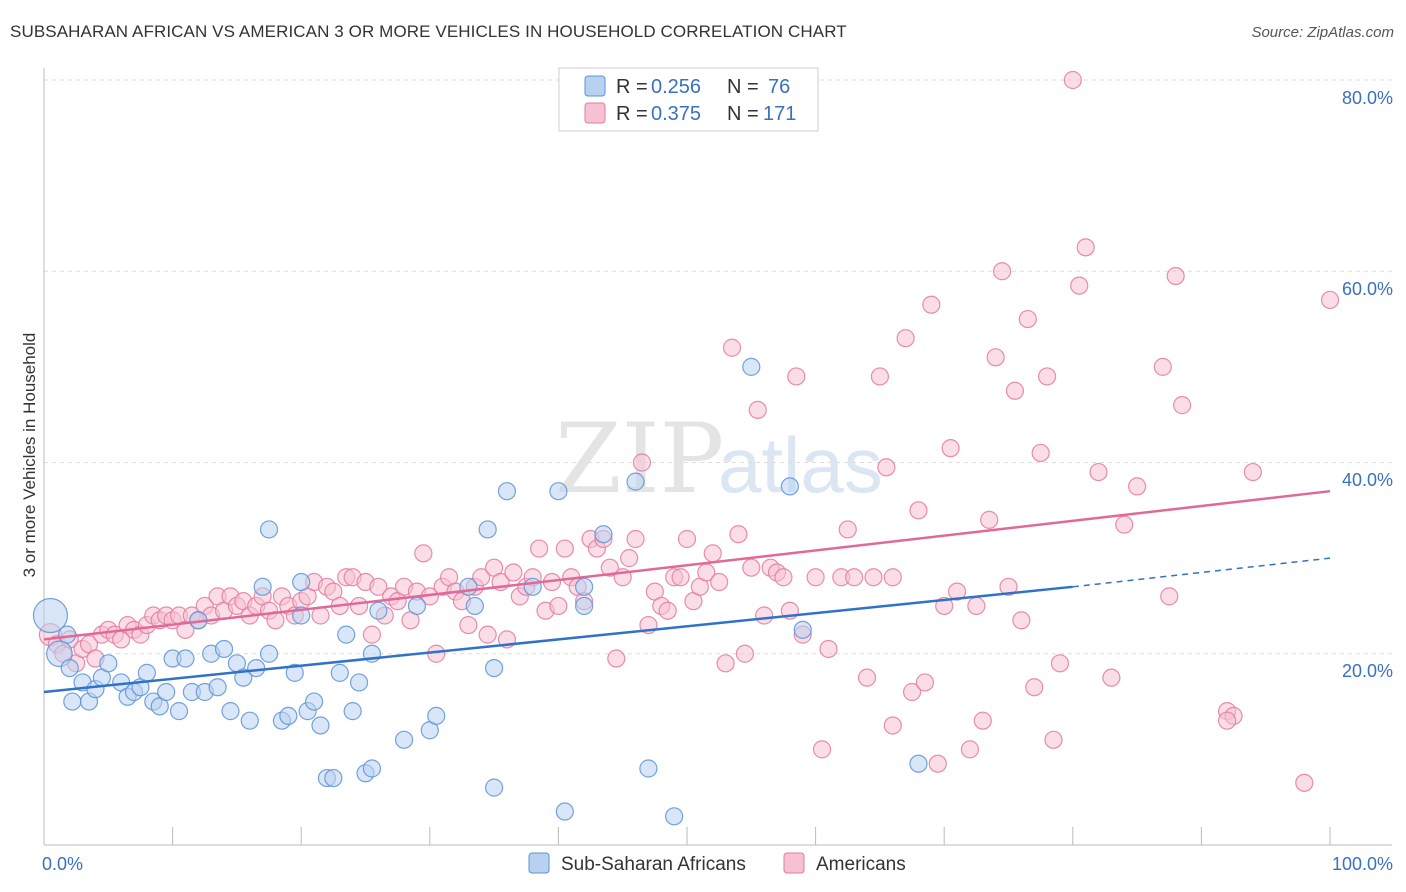 This screenshot has width=1406, height=892. Describe the element at coordinates (743, 114) in the screenshot. I see `legend-n-label-pink: N =` at that location.